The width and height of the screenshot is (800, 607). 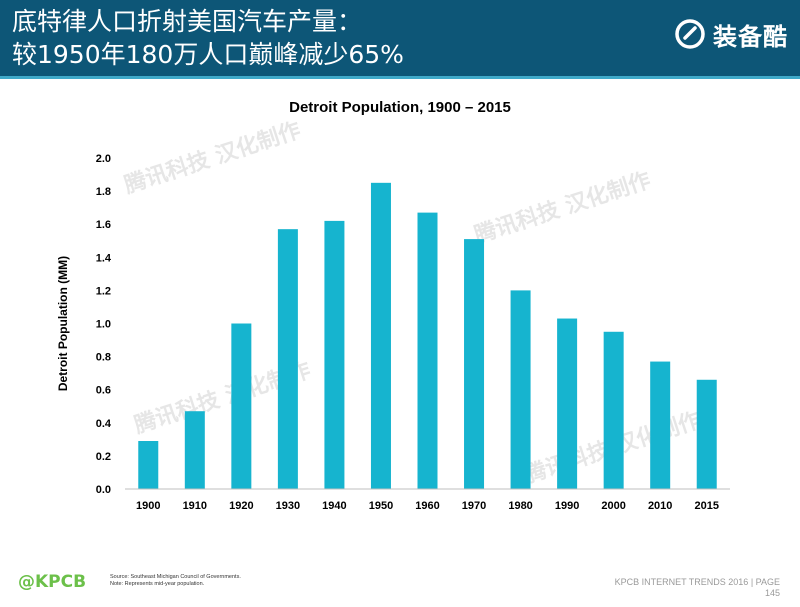 I want to click on bar-1990, so click(x=567, y=403).